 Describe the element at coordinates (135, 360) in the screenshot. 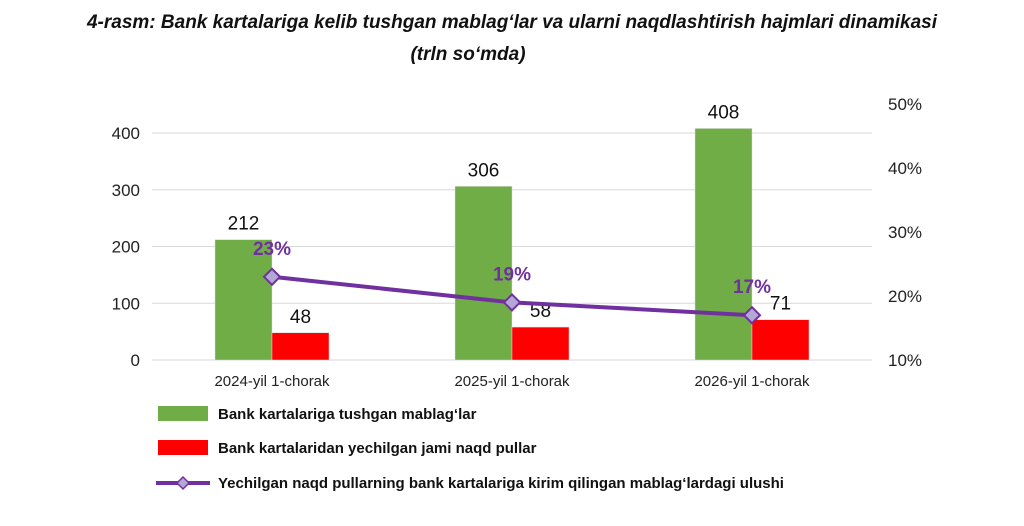

I see `y-left-tick-label: 0` at that location.